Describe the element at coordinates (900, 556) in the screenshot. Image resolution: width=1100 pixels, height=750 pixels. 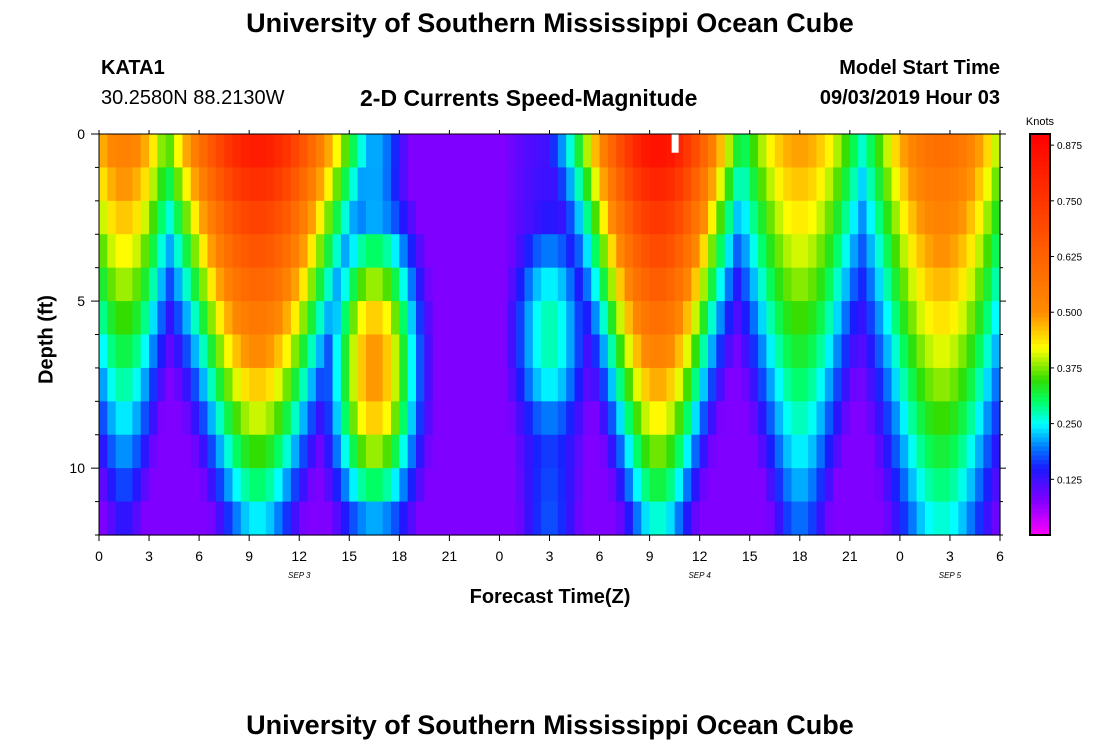
I see `x-tick-label: 0` at that location.